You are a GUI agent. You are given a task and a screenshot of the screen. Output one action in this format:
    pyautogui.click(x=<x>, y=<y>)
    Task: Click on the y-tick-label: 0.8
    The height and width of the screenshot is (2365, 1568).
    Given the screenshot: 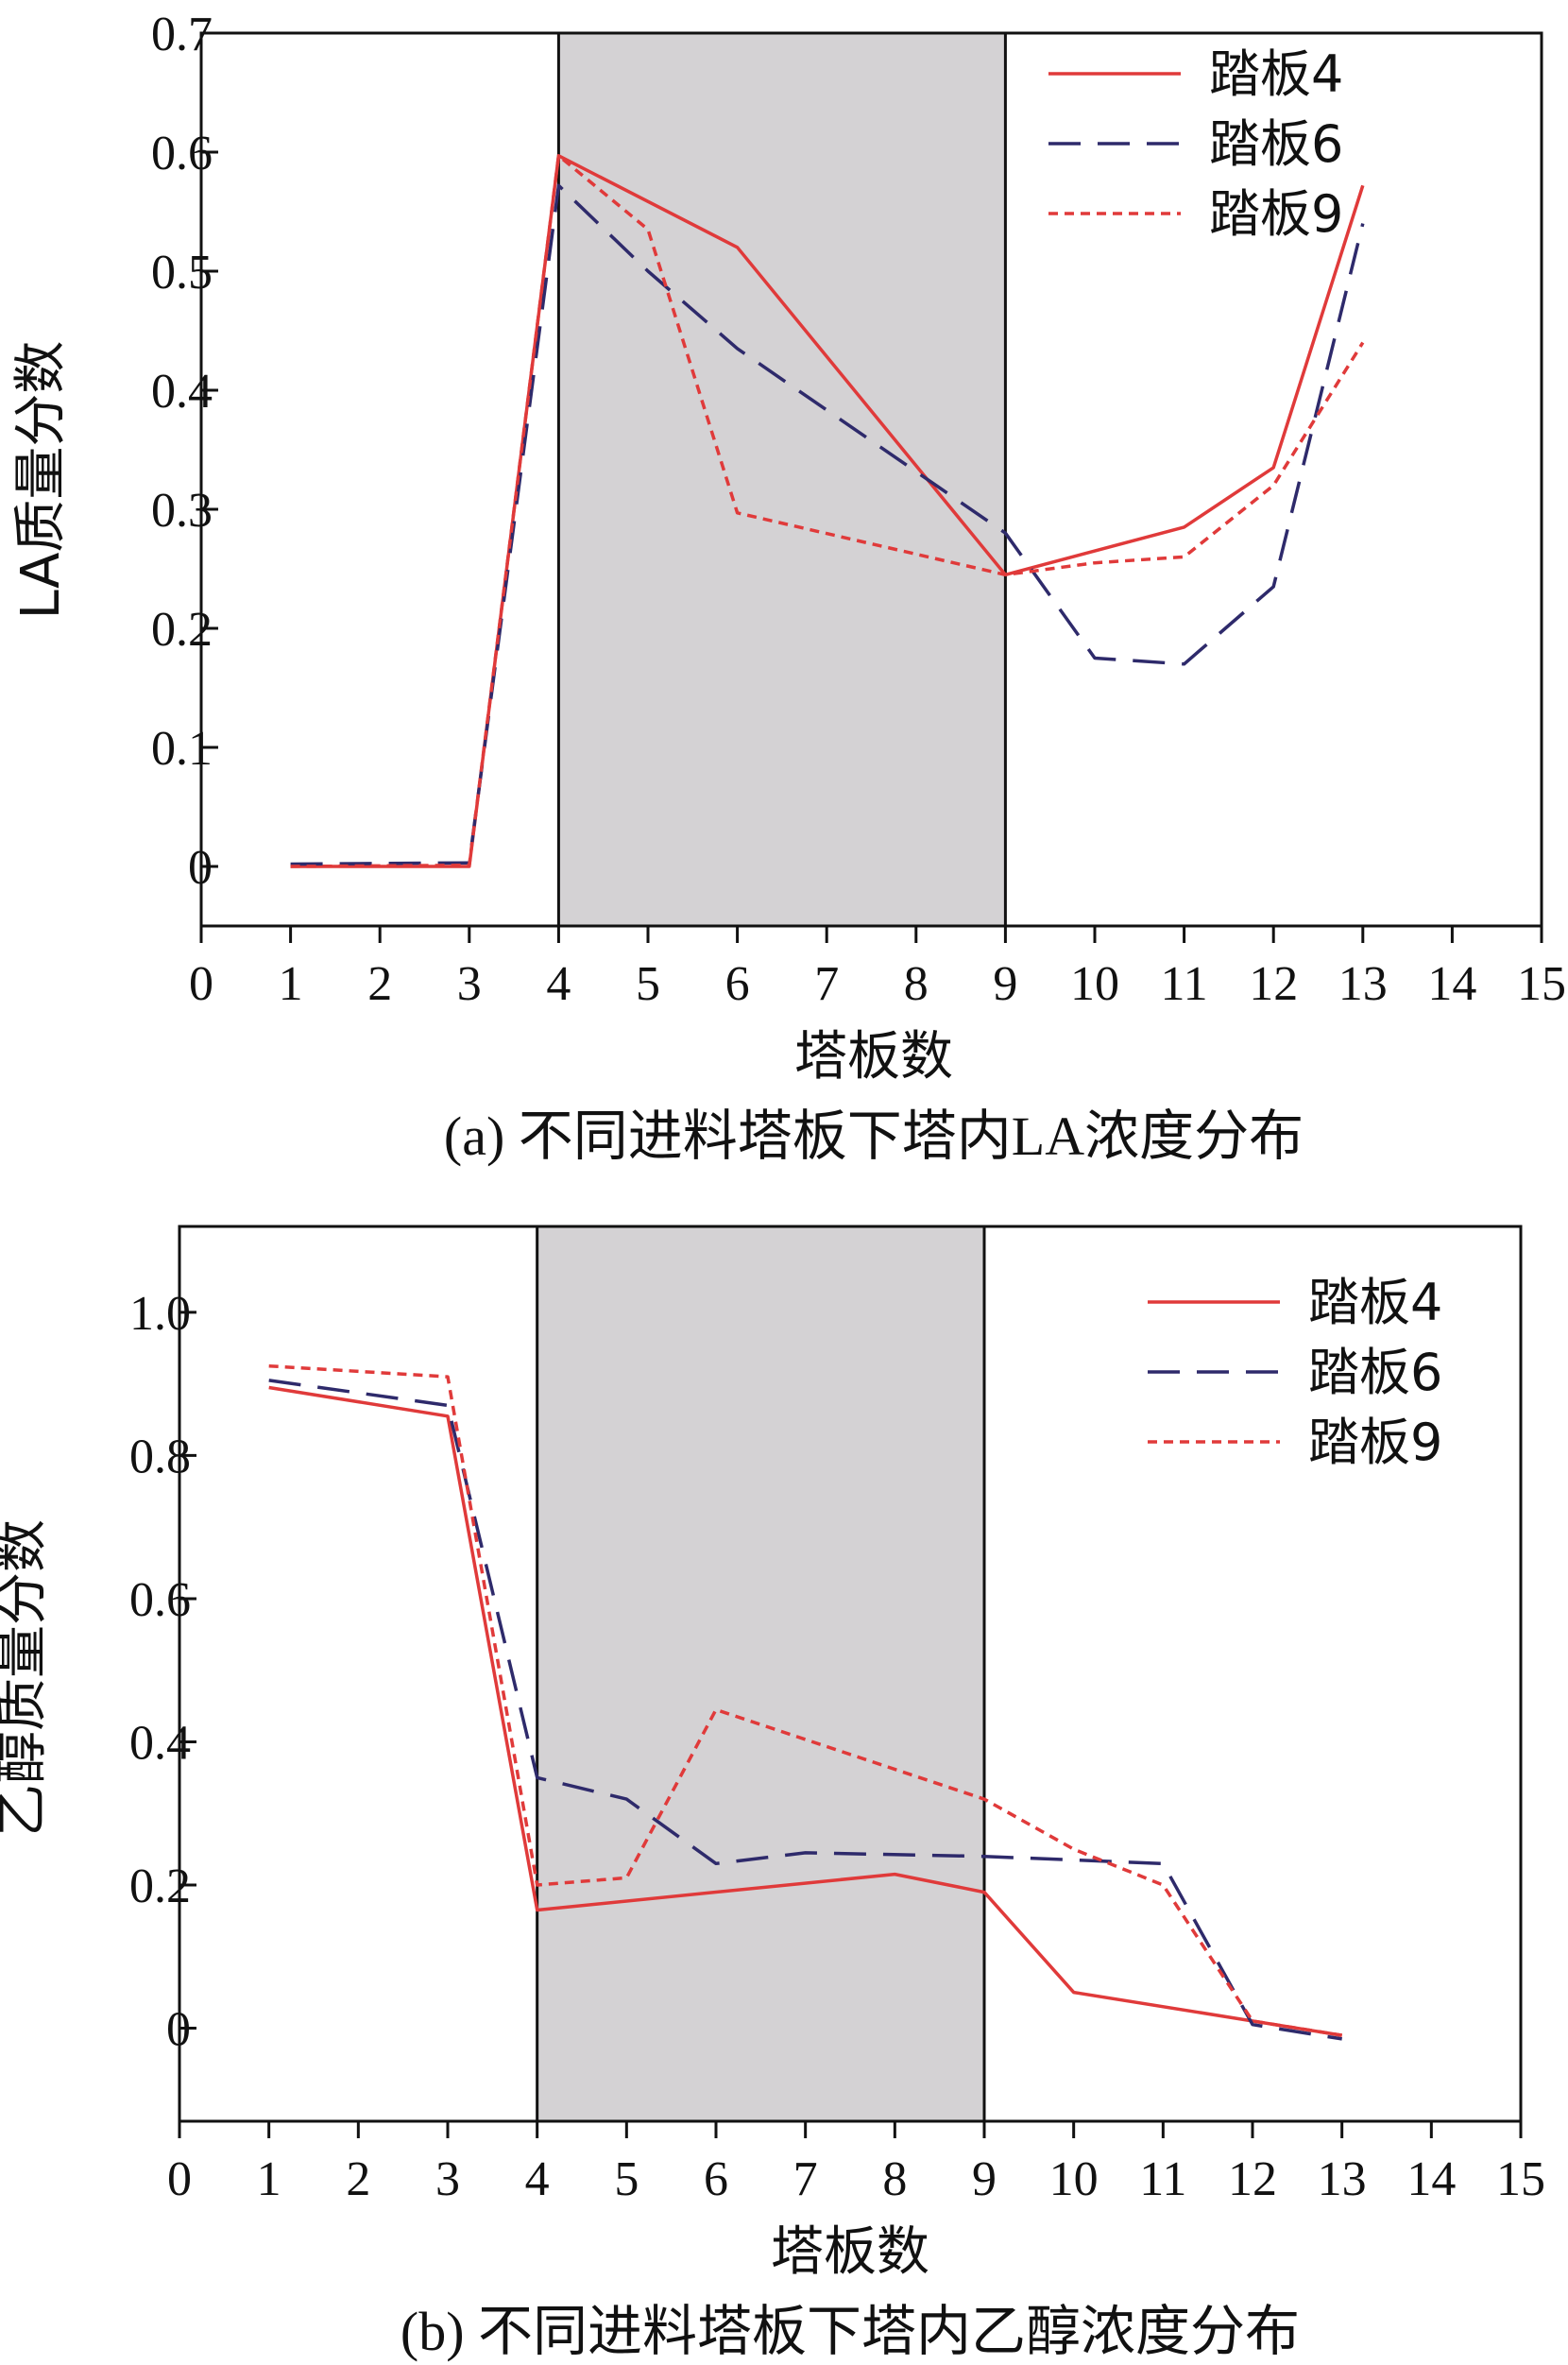 What is the action you would take?
    pyautogui.click(x=160, y=1456)
    